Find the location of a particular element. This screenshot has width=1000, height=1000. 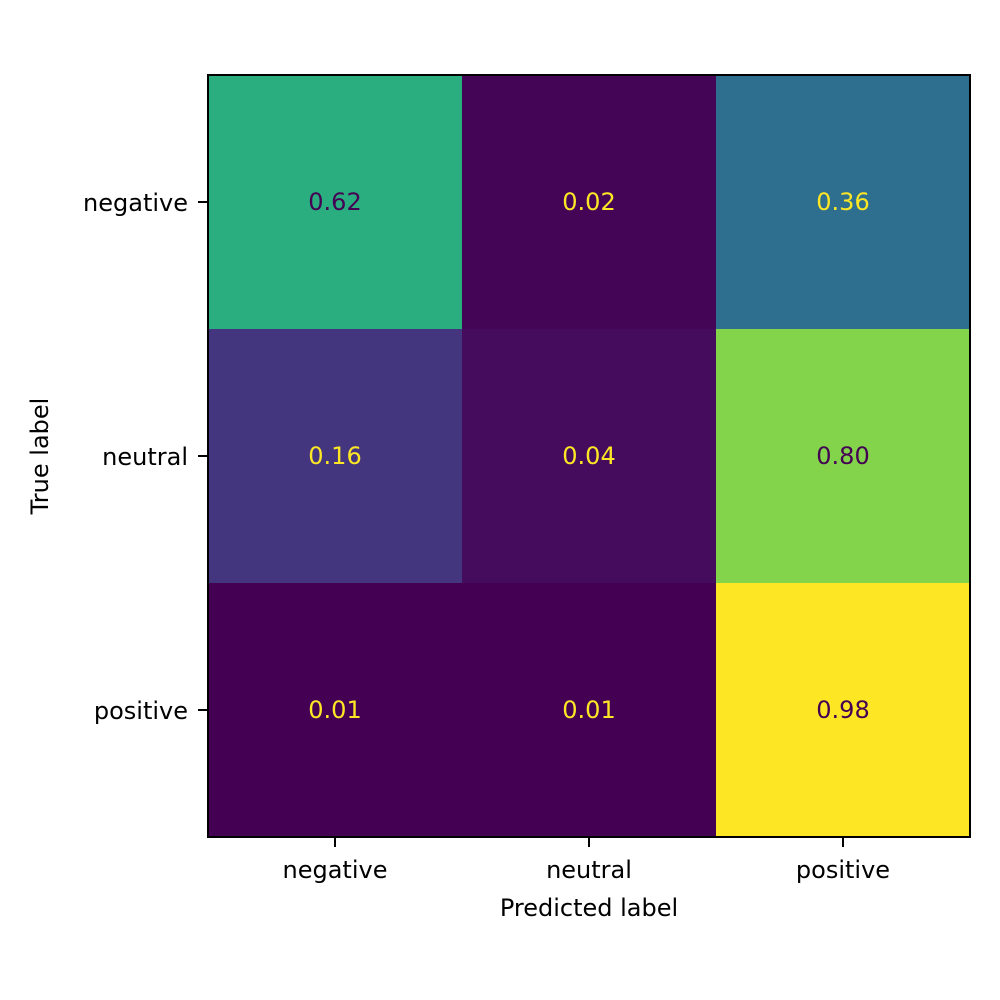

cell-value-label: 0.36 is located at coordinates (842, 202).